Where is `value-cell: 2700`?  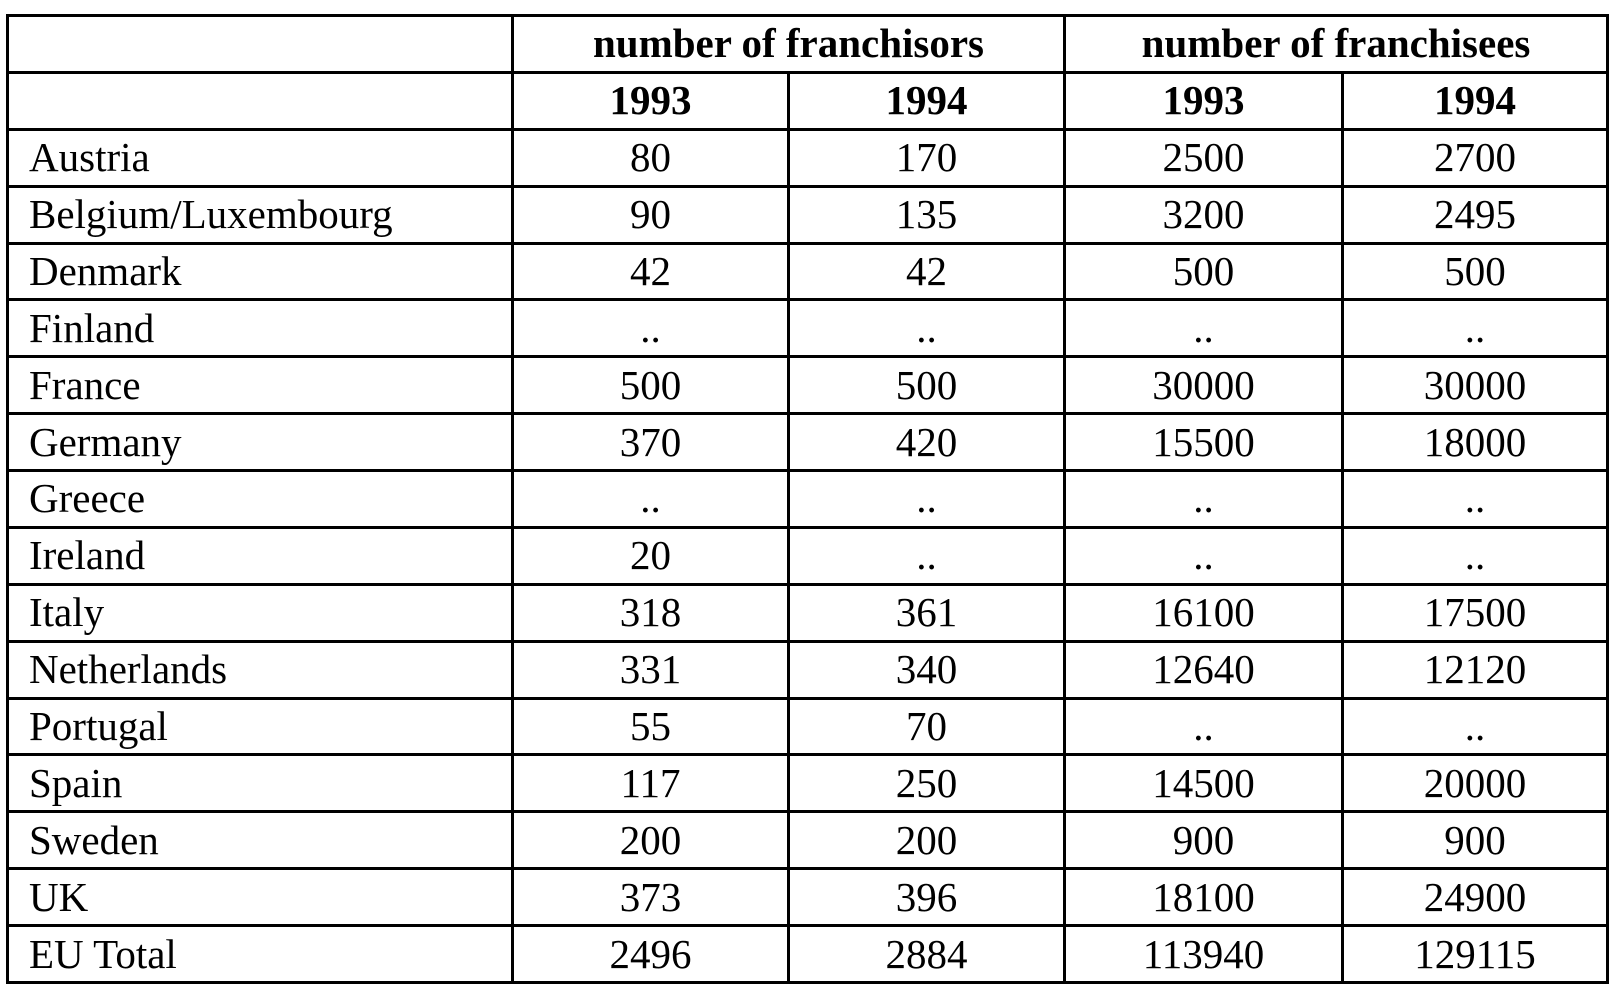
value-cell: 2700 is located at coordinates (1475, 157).